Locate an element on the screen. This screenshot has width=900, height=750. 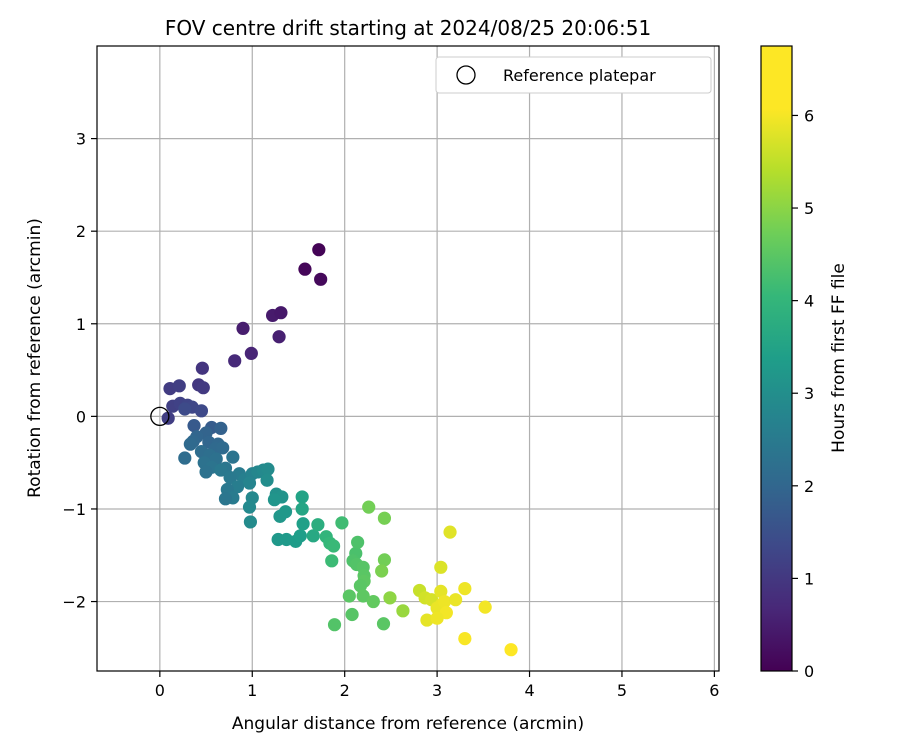
y-tick-label: 0 is located at coordinates (81, 416).